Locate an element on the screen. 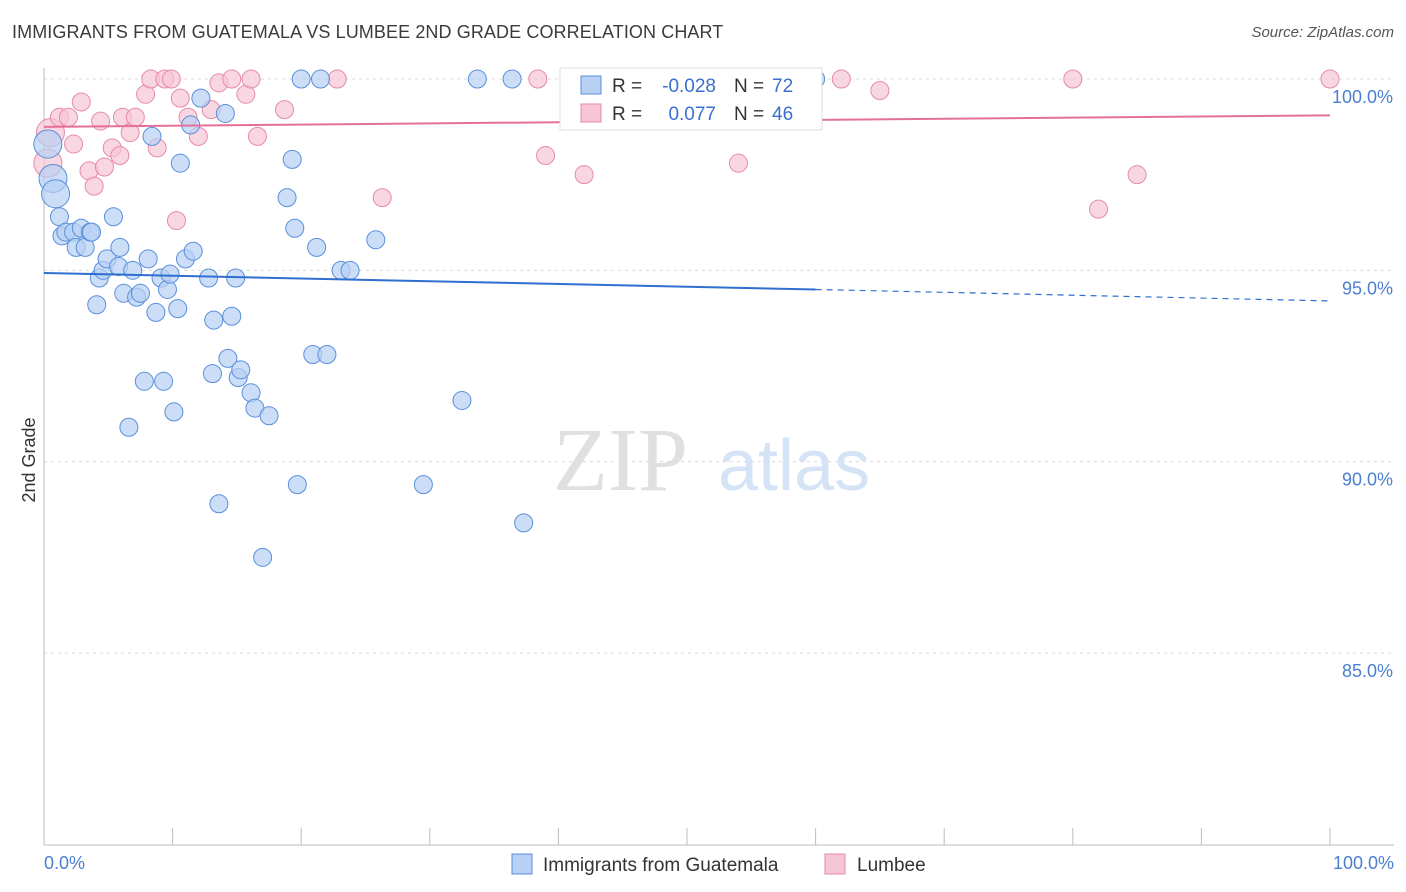 The height and width of the screenshot is (892, 1406). x-tick-label-min: 0.0% is located at coordinates (64, 863).